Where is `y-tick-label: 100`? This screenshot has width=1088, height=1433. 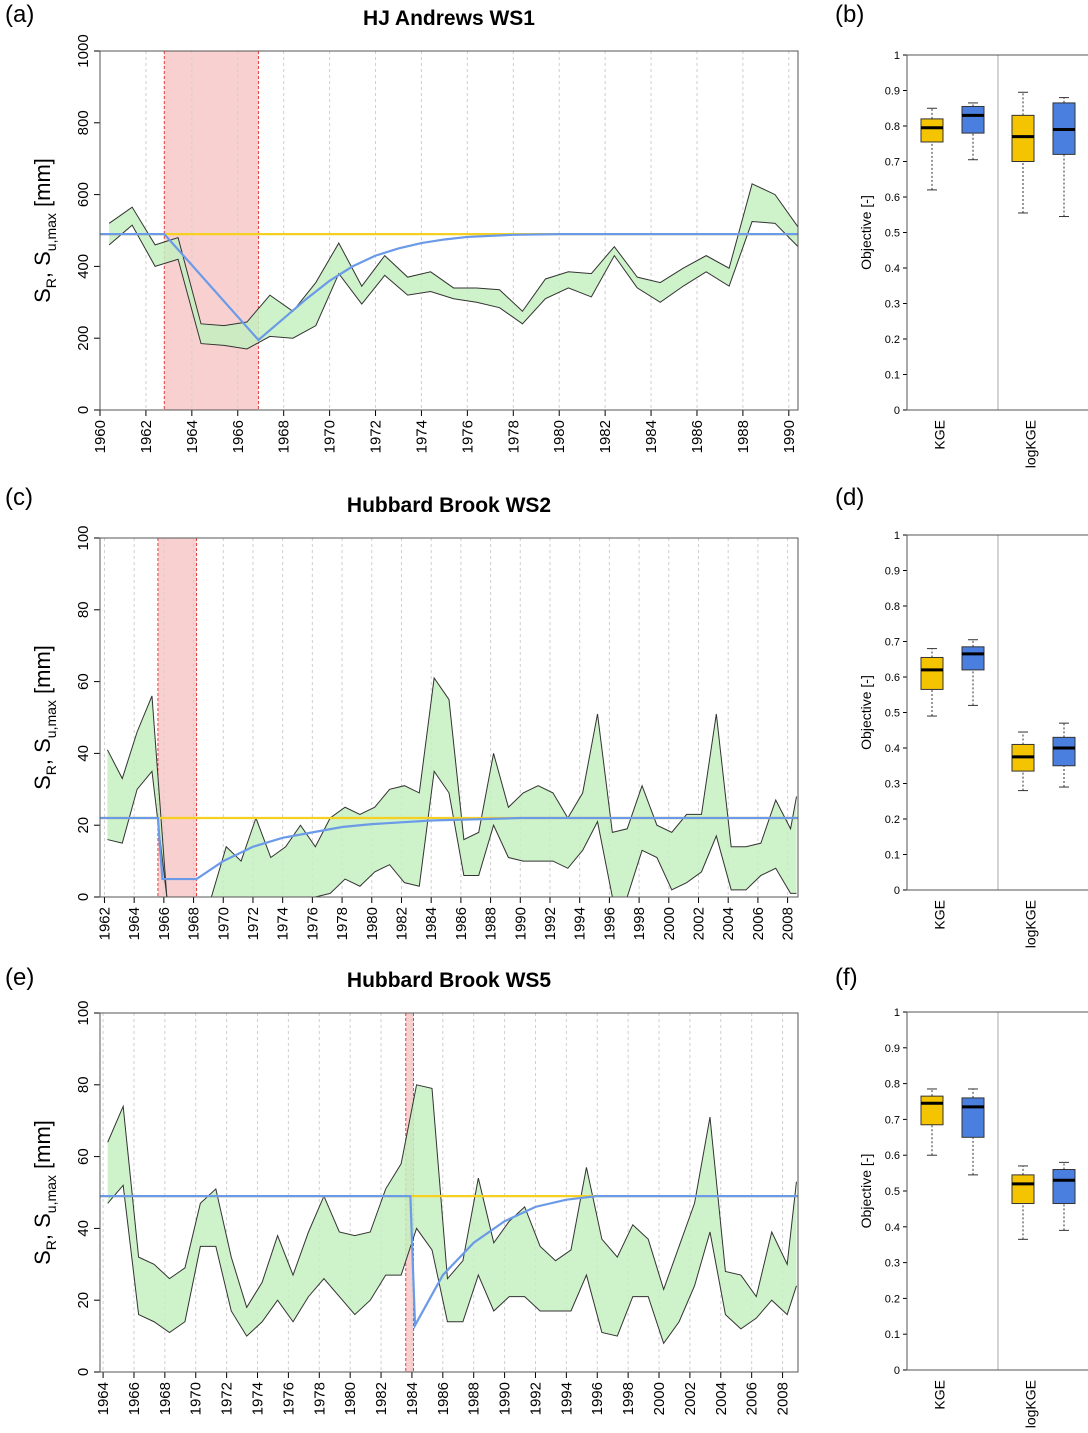 y-tick-label: 100 is located at coordinates (83, 1012).